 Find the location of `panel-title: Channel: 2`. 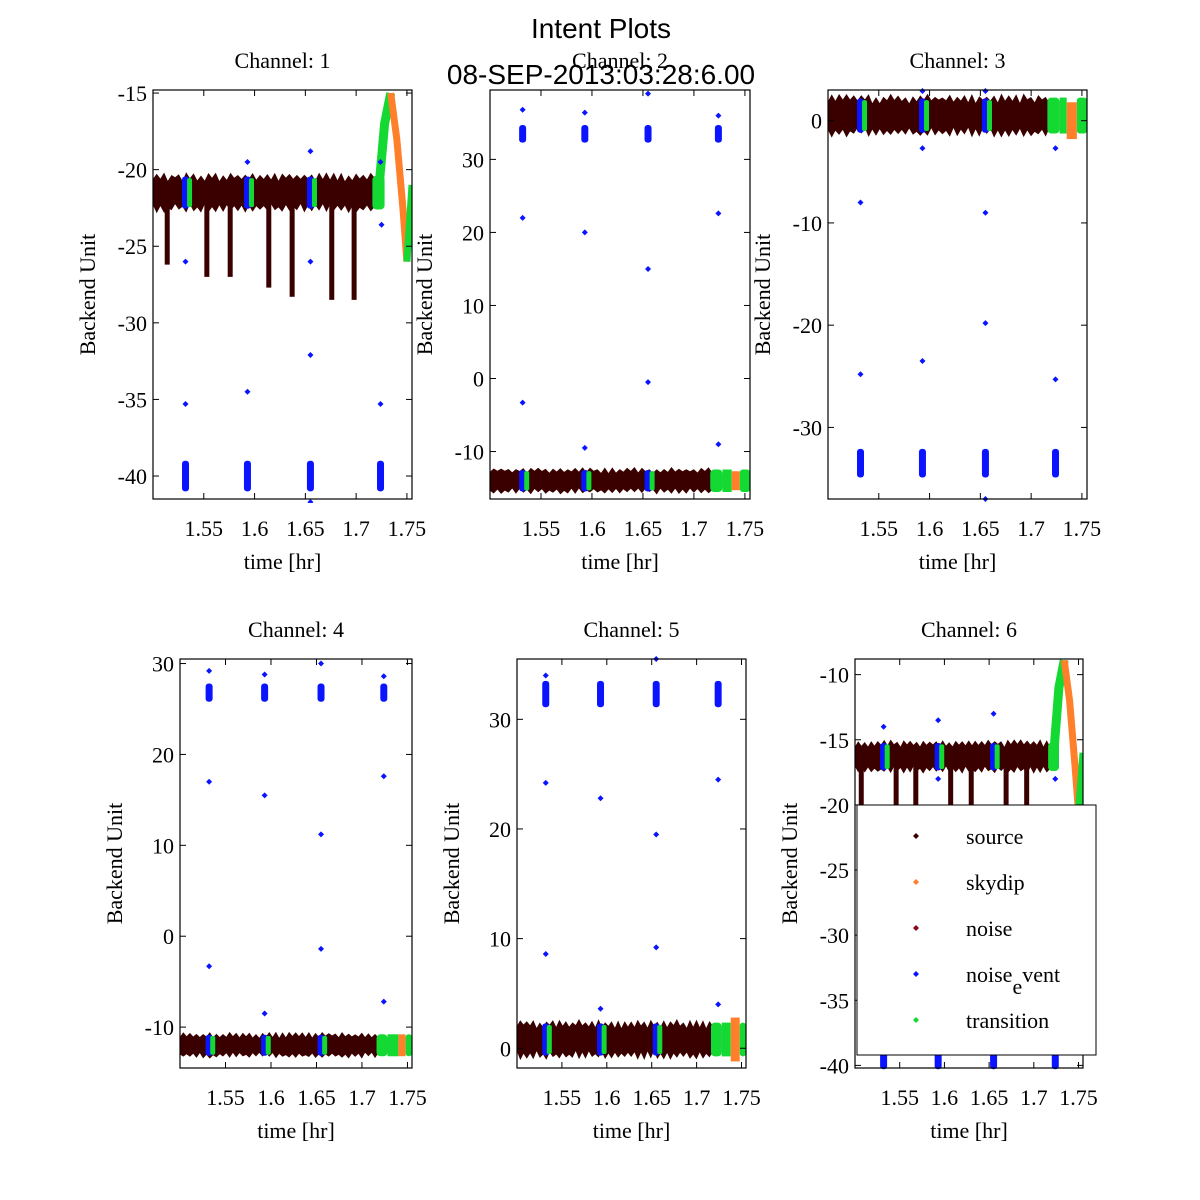

panel-title: Channel: 2 is located at coordinates (620, 60).